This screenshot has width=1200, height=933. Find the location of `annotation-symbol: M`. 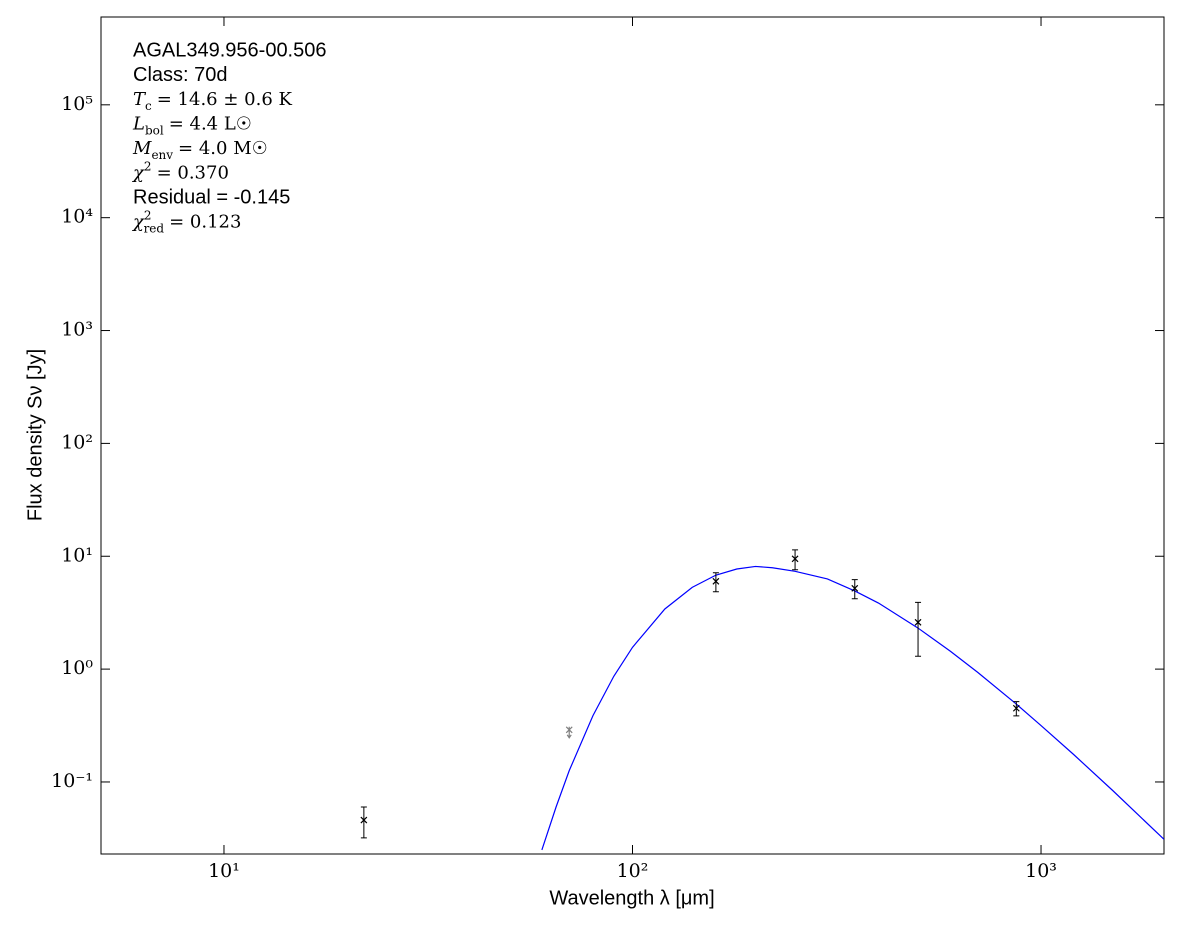

annotation-symbol: M is located at coordinates (142, 148).